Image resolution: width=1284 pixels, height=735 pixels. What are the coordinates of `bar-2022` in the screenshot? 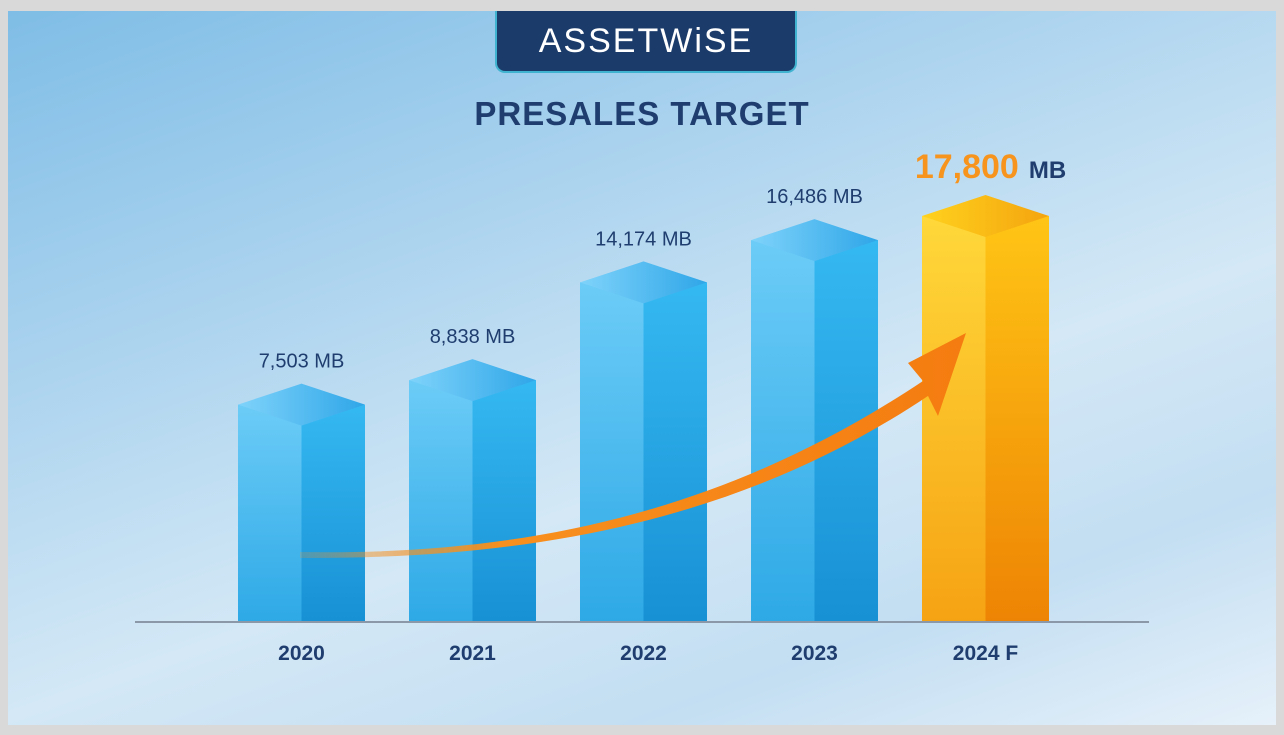 It's located at (643, 441).